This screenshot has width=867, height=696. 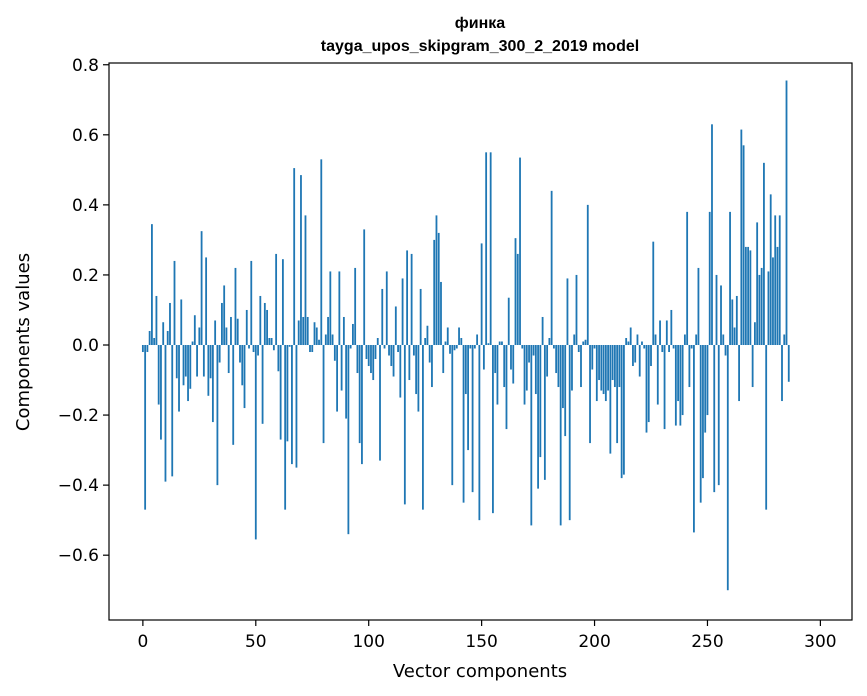 What do you see at coordinates (820, 642) in the screenshot?
I see `x-tick-label: 300` at bounding box center [820, 642].